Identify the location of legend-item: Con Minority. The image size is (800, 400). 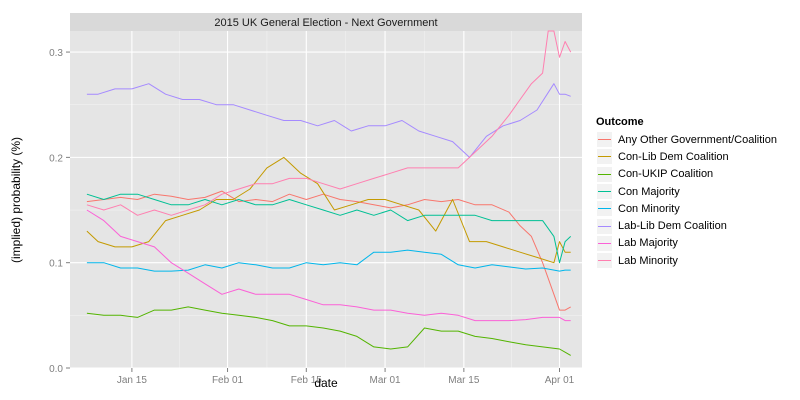
(686, 209).